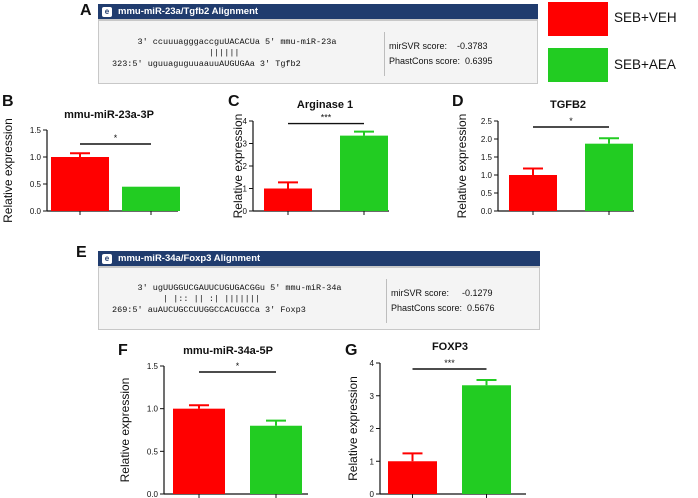  I want to click on alignment-e-title: mmu-miR-34a/Foxp3 Alignment, so click(189, 258).